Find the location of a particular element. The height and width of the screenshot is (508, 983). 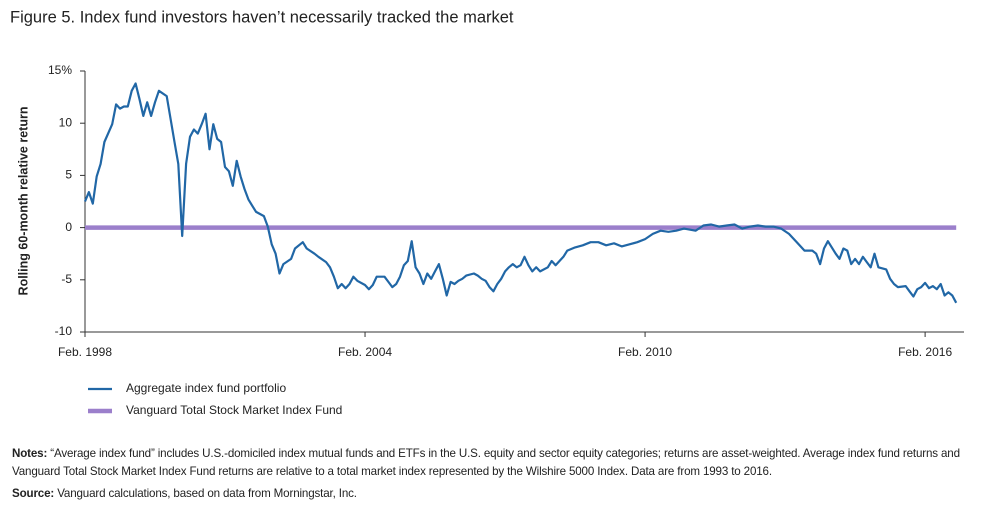

x-tick-label: Feb. 2004 is located at coordinates (365, 352).